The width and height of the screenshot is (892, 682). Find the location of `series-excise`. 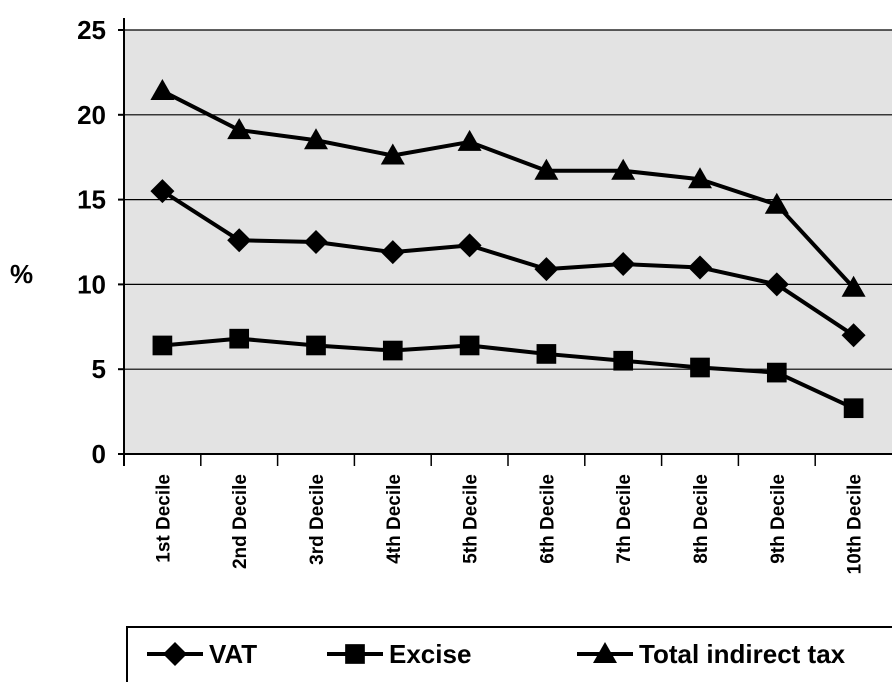

series-excise is located at coordinates (508, 373).